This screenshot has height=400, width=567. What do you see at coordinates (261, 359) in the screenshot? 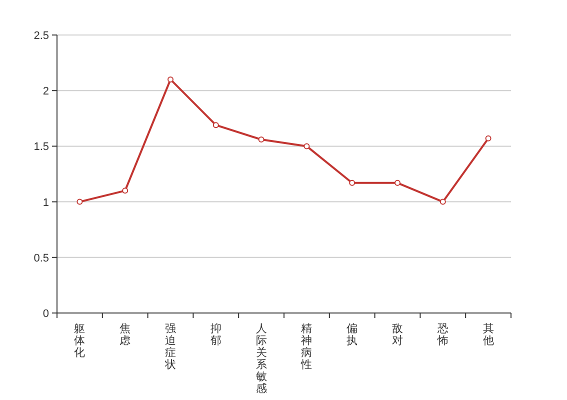
I see `x-tick-label: 人际关系敏感` at bounding box center [261, 359].